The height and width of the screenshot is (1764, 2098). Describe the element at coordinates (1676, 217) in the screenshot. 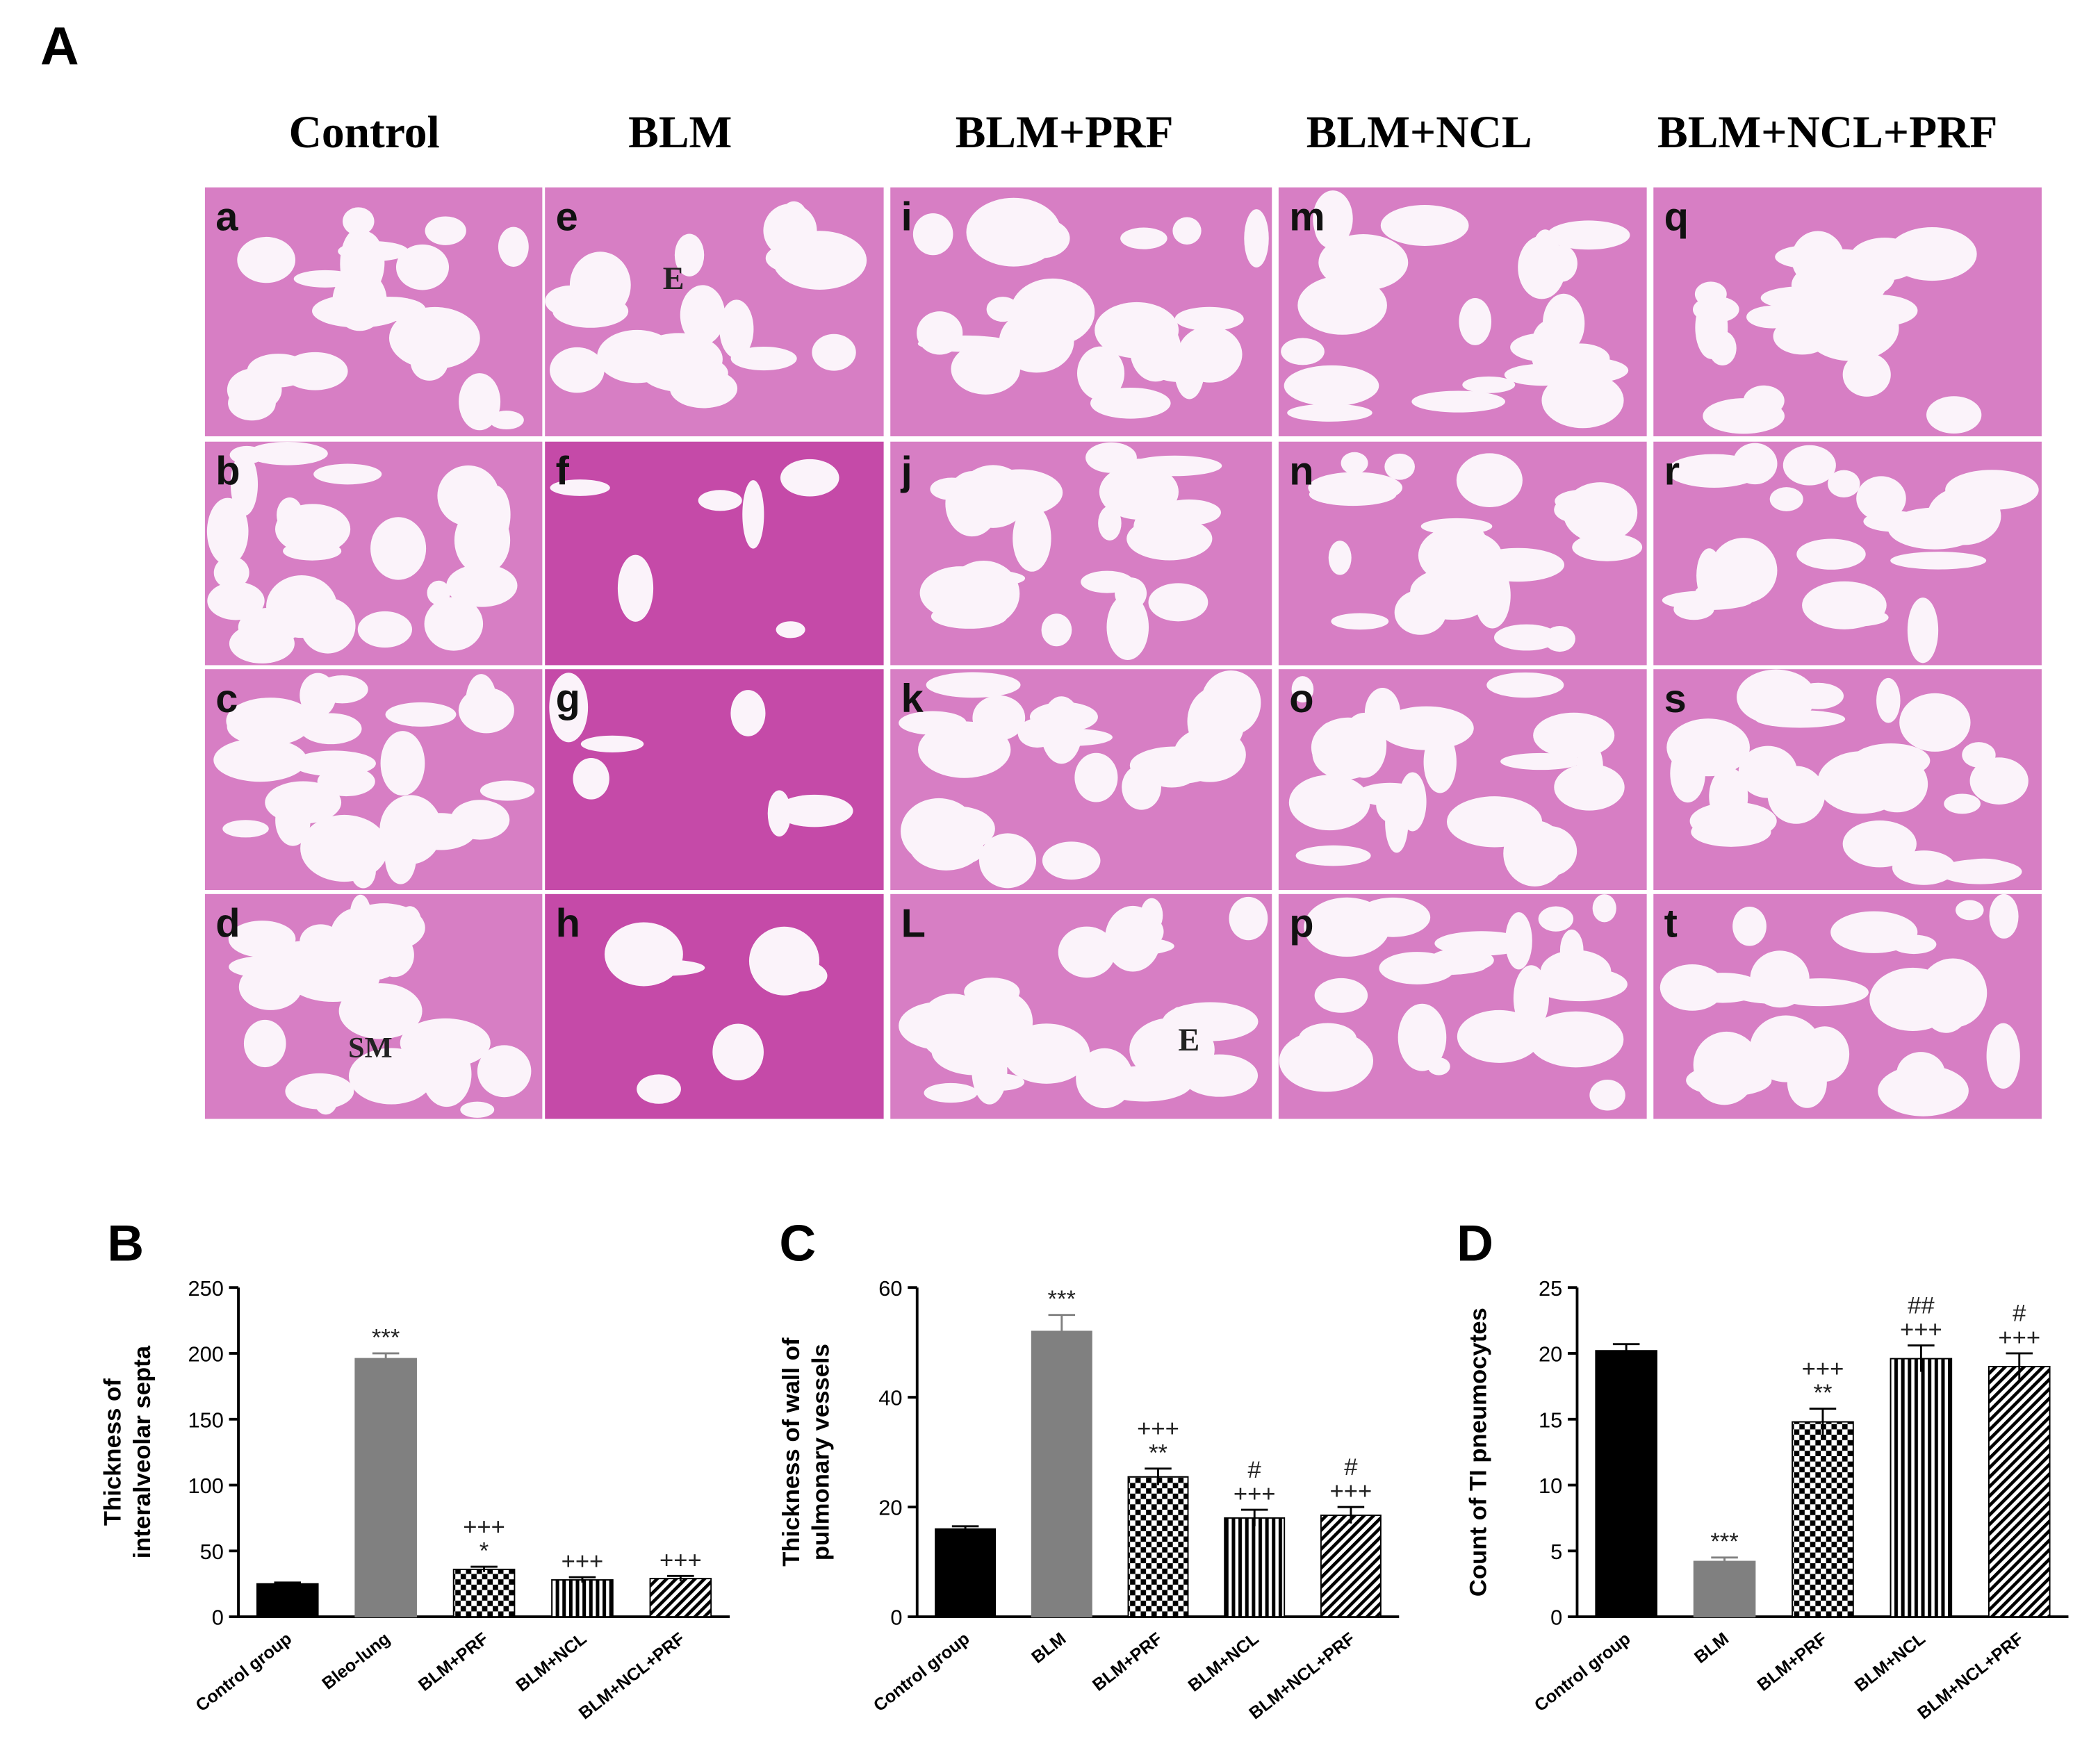

I see `subpanel-letter: q` at that location.